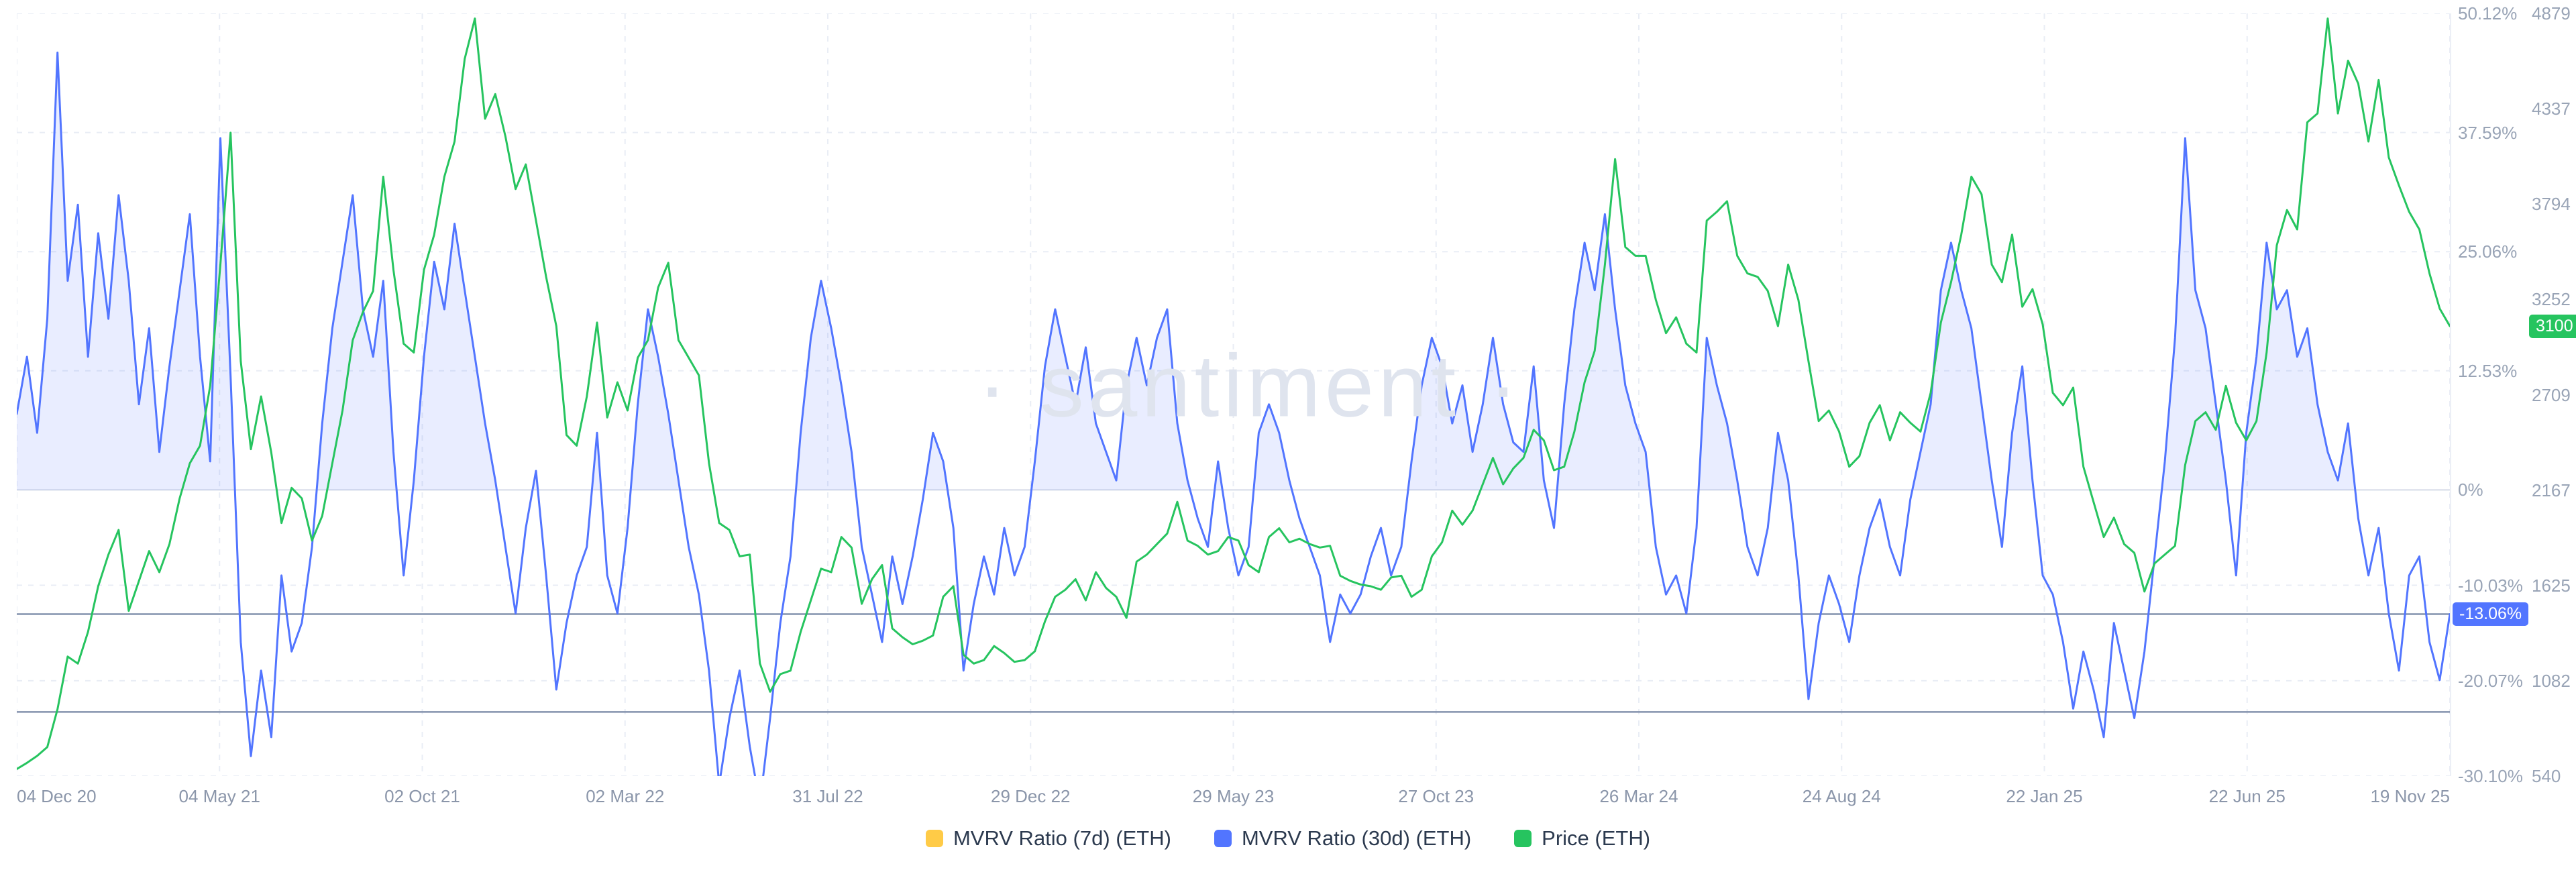 This screenshot has height=872, width=2576. I want to click on percent-axis-label: -20.07%, so click(2490, 680).